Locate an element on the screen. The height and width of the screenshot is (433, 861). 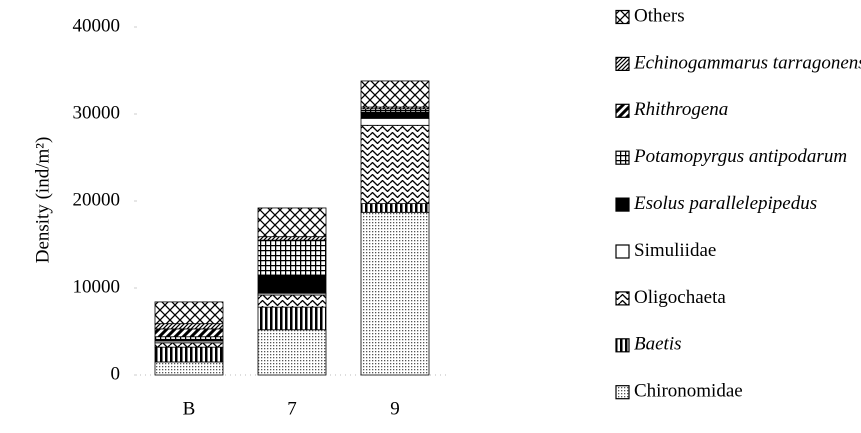
legend-label: Others is located at coordinates (659, 15).